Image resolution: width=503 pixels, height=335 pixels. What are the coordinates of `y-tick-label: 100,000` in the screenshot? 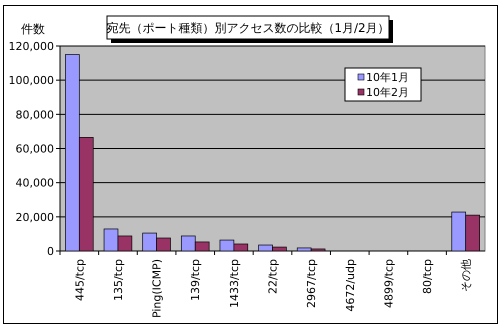 It's located at (31, 81).